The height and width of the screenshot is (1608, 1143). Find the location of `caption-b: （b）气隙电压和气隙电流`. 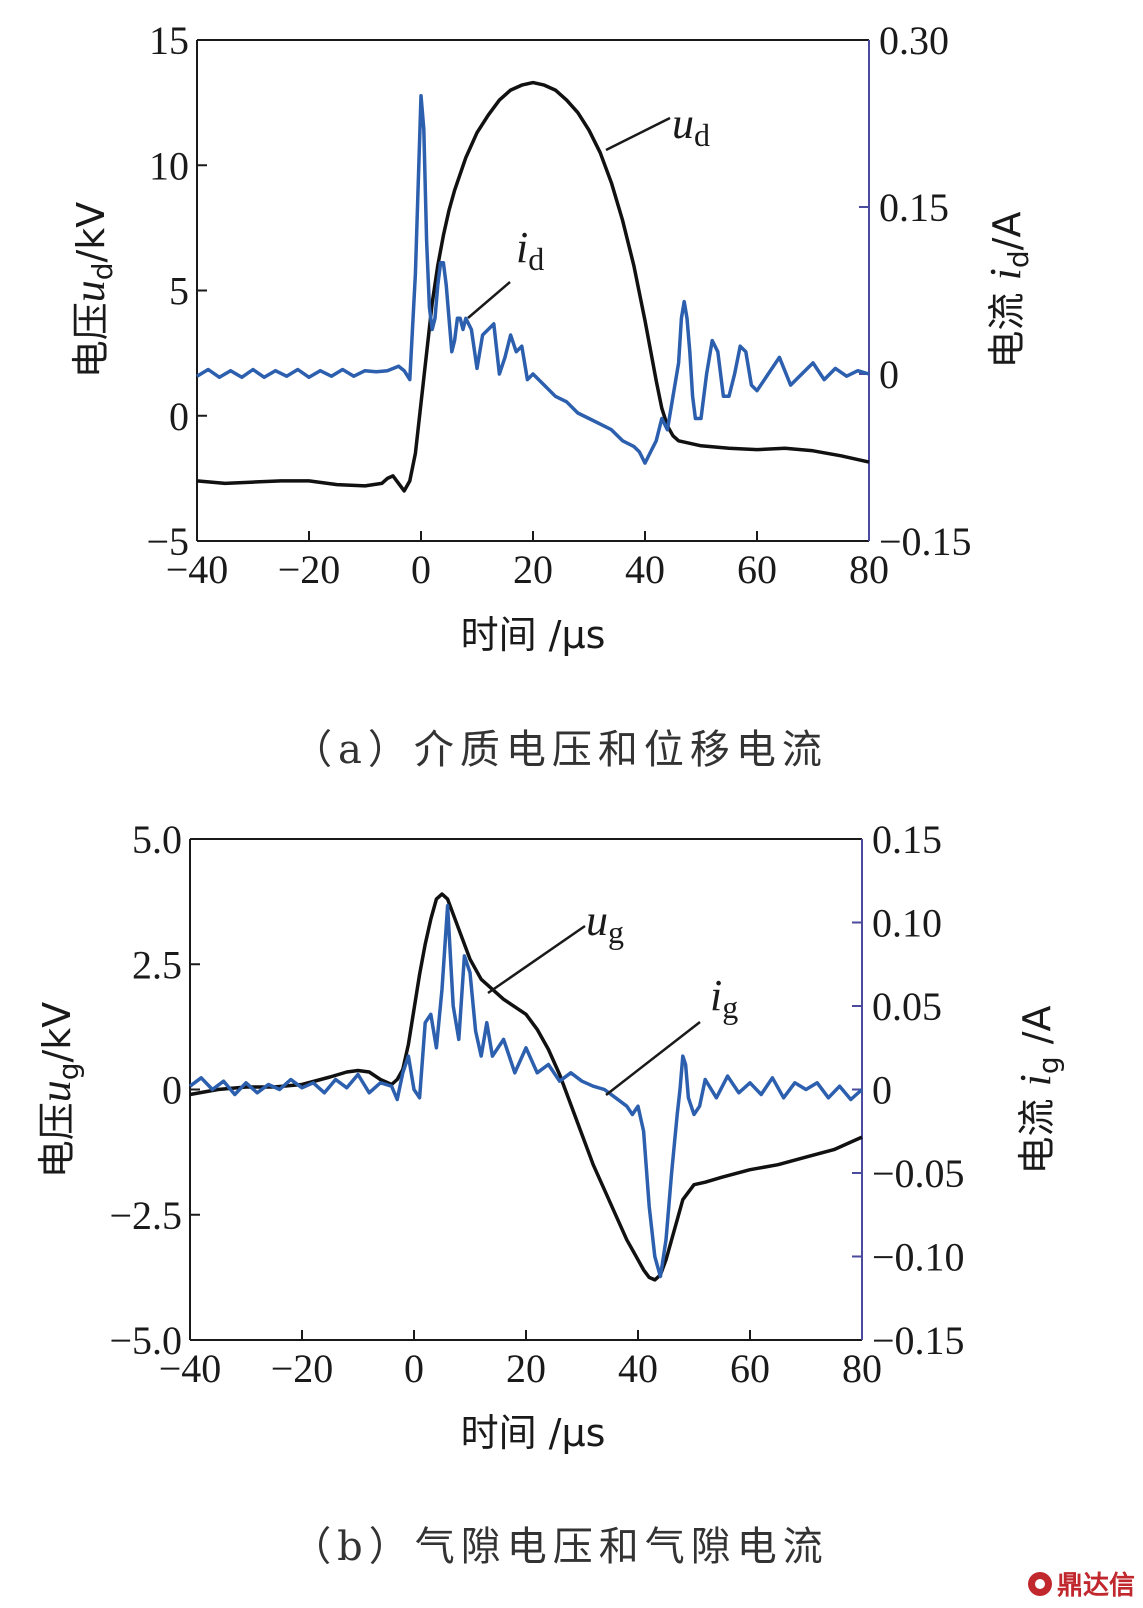

caption-b: （b）气隙电压和气隙电流 is located at coordinates (560, 1547).